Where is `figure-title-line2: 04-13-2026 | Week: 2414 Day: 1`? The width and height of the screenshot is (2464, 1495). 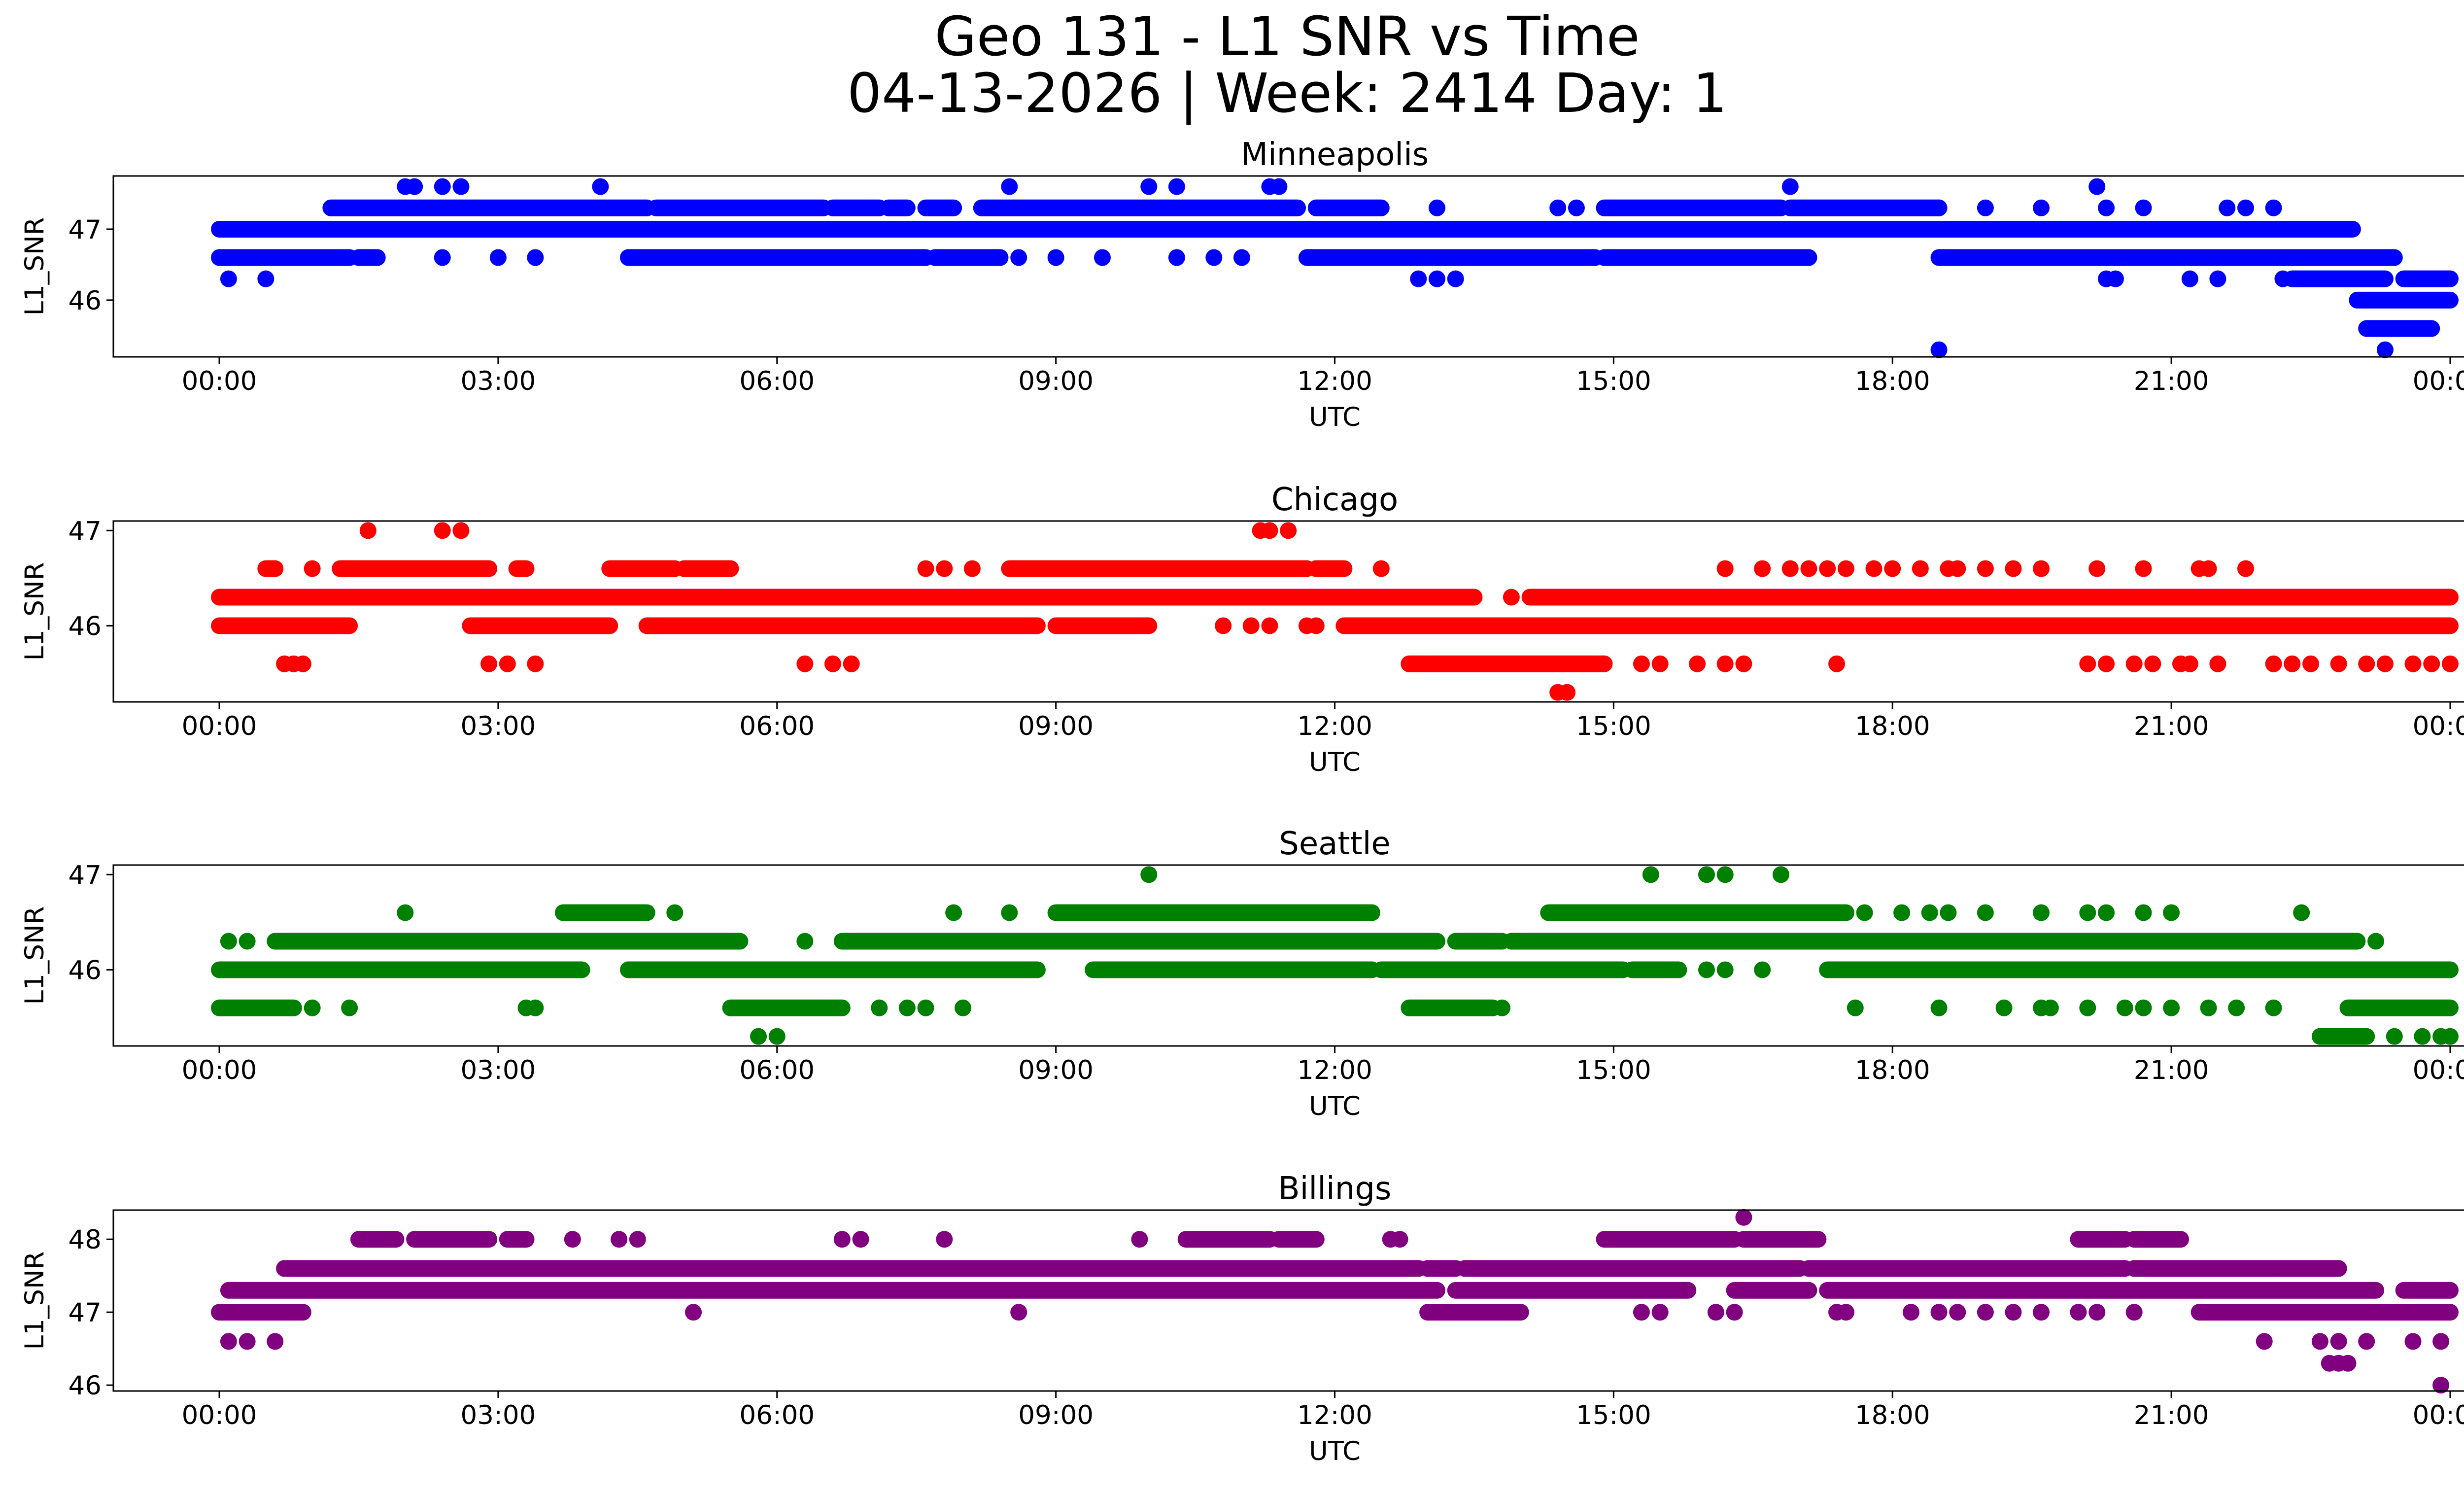
figure-title-line2: 04-13-2026 | Week: 2414 Day: 1 is located at coordinates (1287, 93).